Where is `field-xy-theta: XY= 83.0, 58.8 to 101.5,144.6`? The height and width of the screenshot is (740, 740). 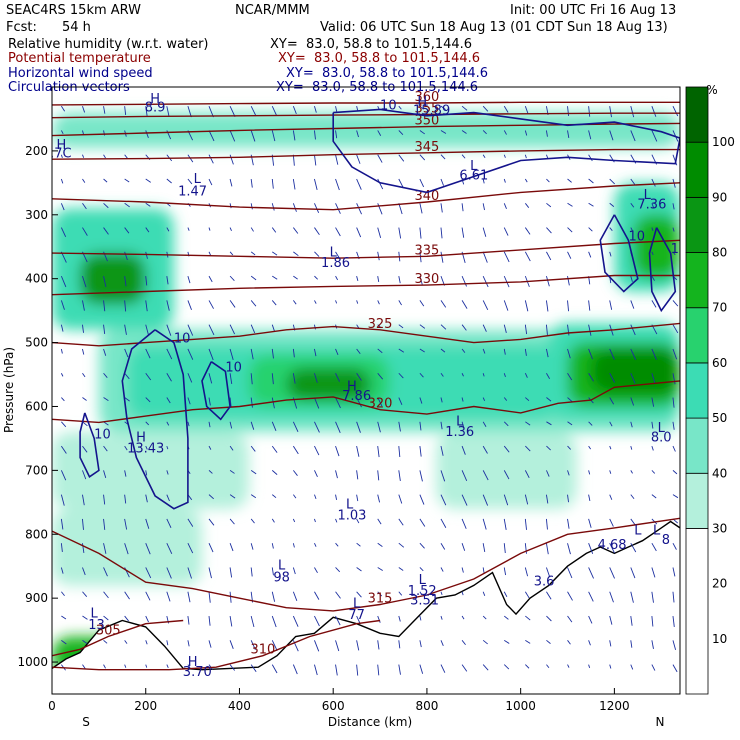 field-xy-theta: XY= 83.0, 58.8 to 101.5,144.6 is located at coordinates (379, 58).